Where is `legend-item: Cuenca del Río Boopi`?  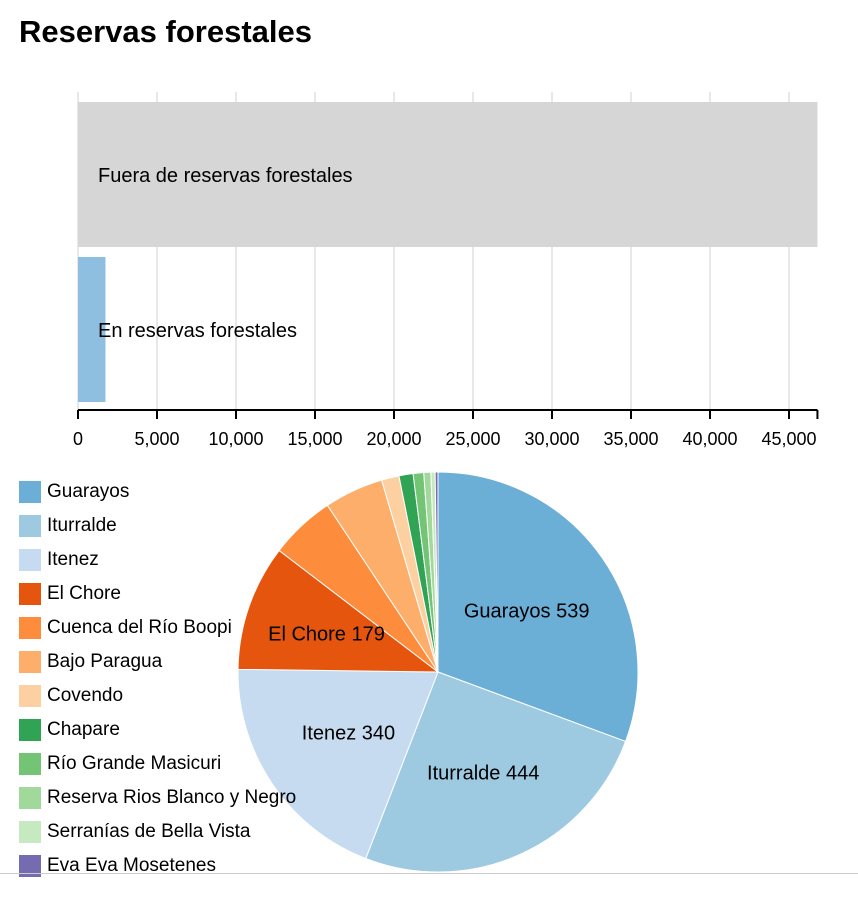 legend-item: Cuenca del Río Boopi is located at coordinates (157, 628).